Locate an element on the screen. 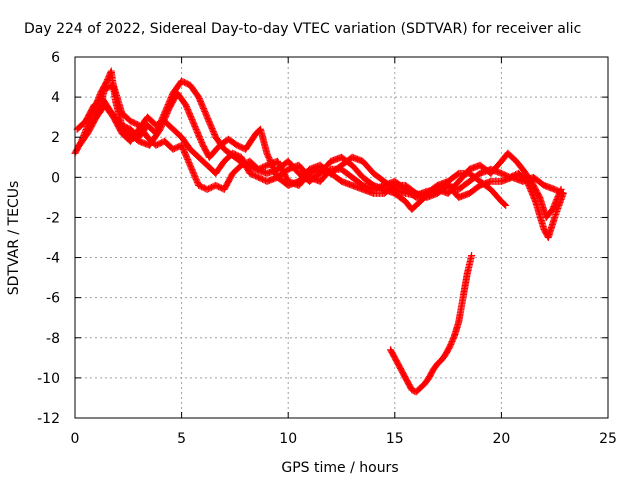  y-tick-label: 6 is located at coordinates (55, 58).